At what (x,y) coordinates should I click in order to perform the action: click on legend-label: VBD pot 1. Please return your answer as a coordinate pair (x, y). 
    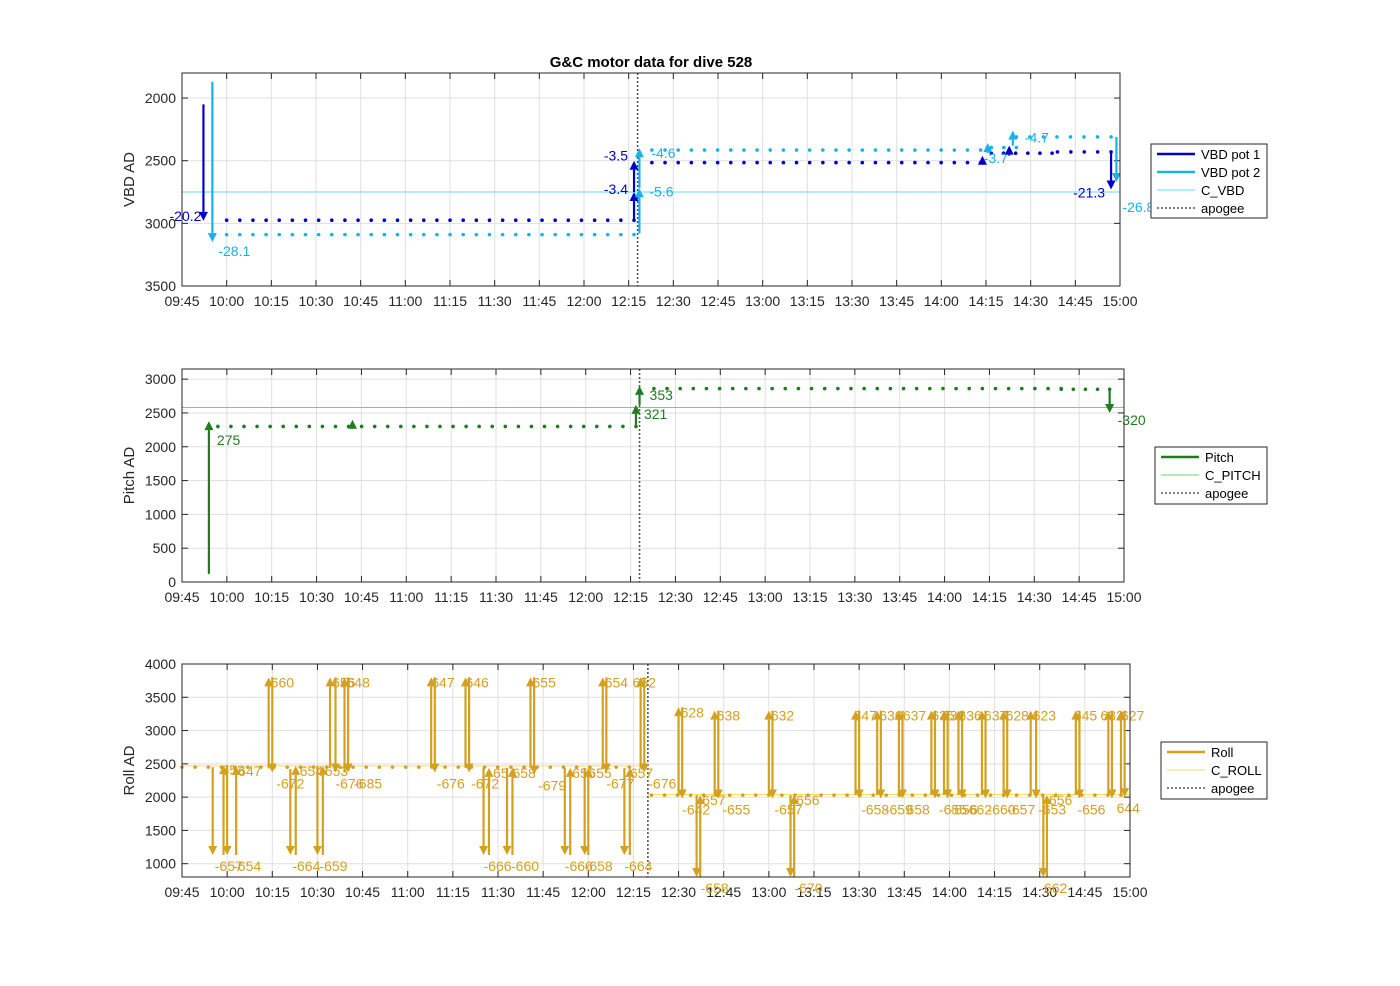
    Looking at the image, I should click on (1230, 154).